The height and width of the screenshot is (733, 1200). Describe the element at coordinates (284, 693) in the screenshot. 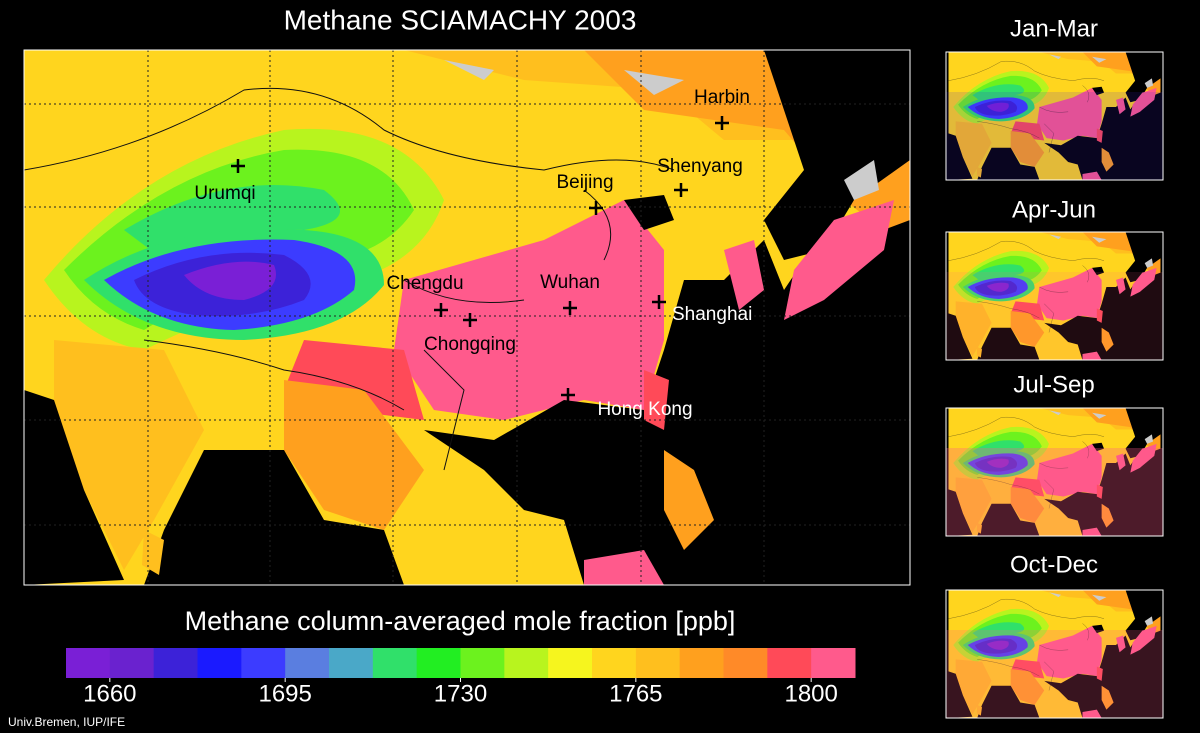

I see `colorbar-tick-label: 1695` at that location.